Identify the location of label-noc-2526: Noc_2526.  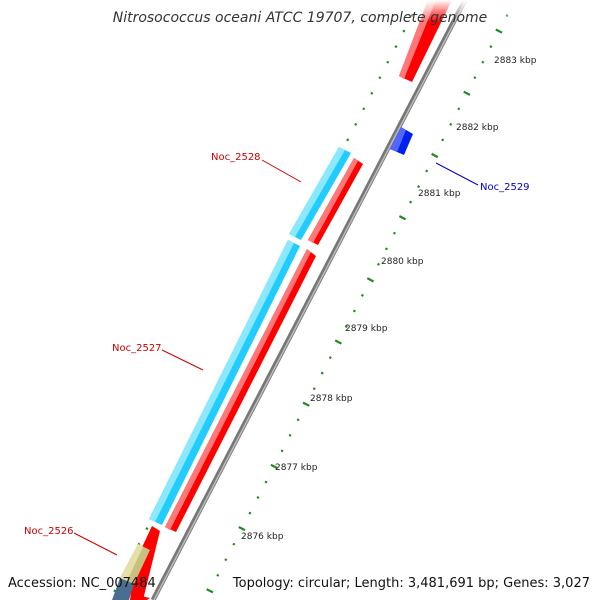
(49, 531).